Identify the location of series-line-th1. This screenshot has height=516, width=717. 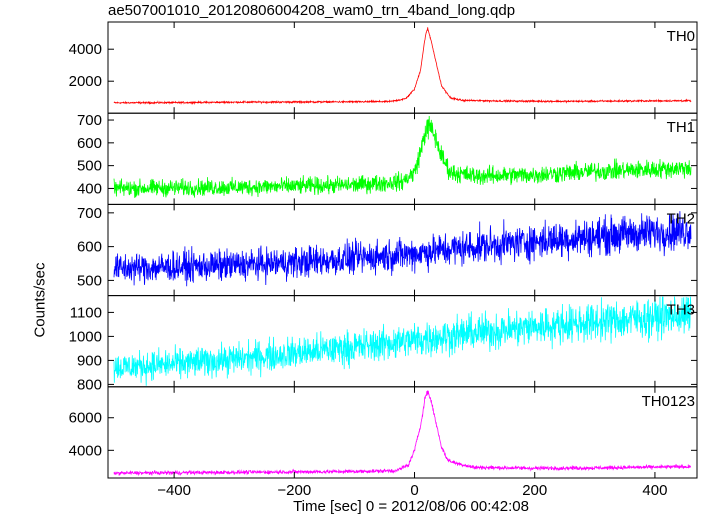
(402, 156).